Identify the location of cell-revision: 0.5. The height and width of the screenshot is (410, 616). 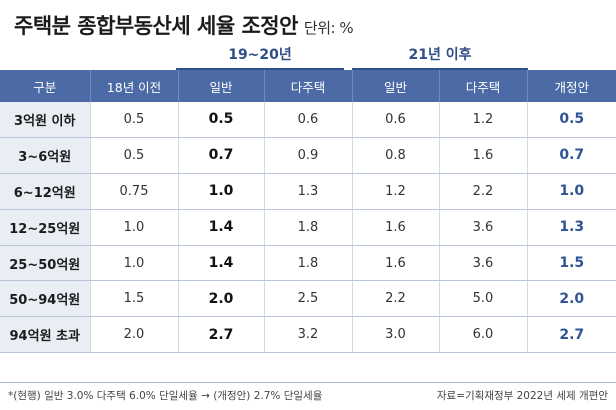
(571, 120).